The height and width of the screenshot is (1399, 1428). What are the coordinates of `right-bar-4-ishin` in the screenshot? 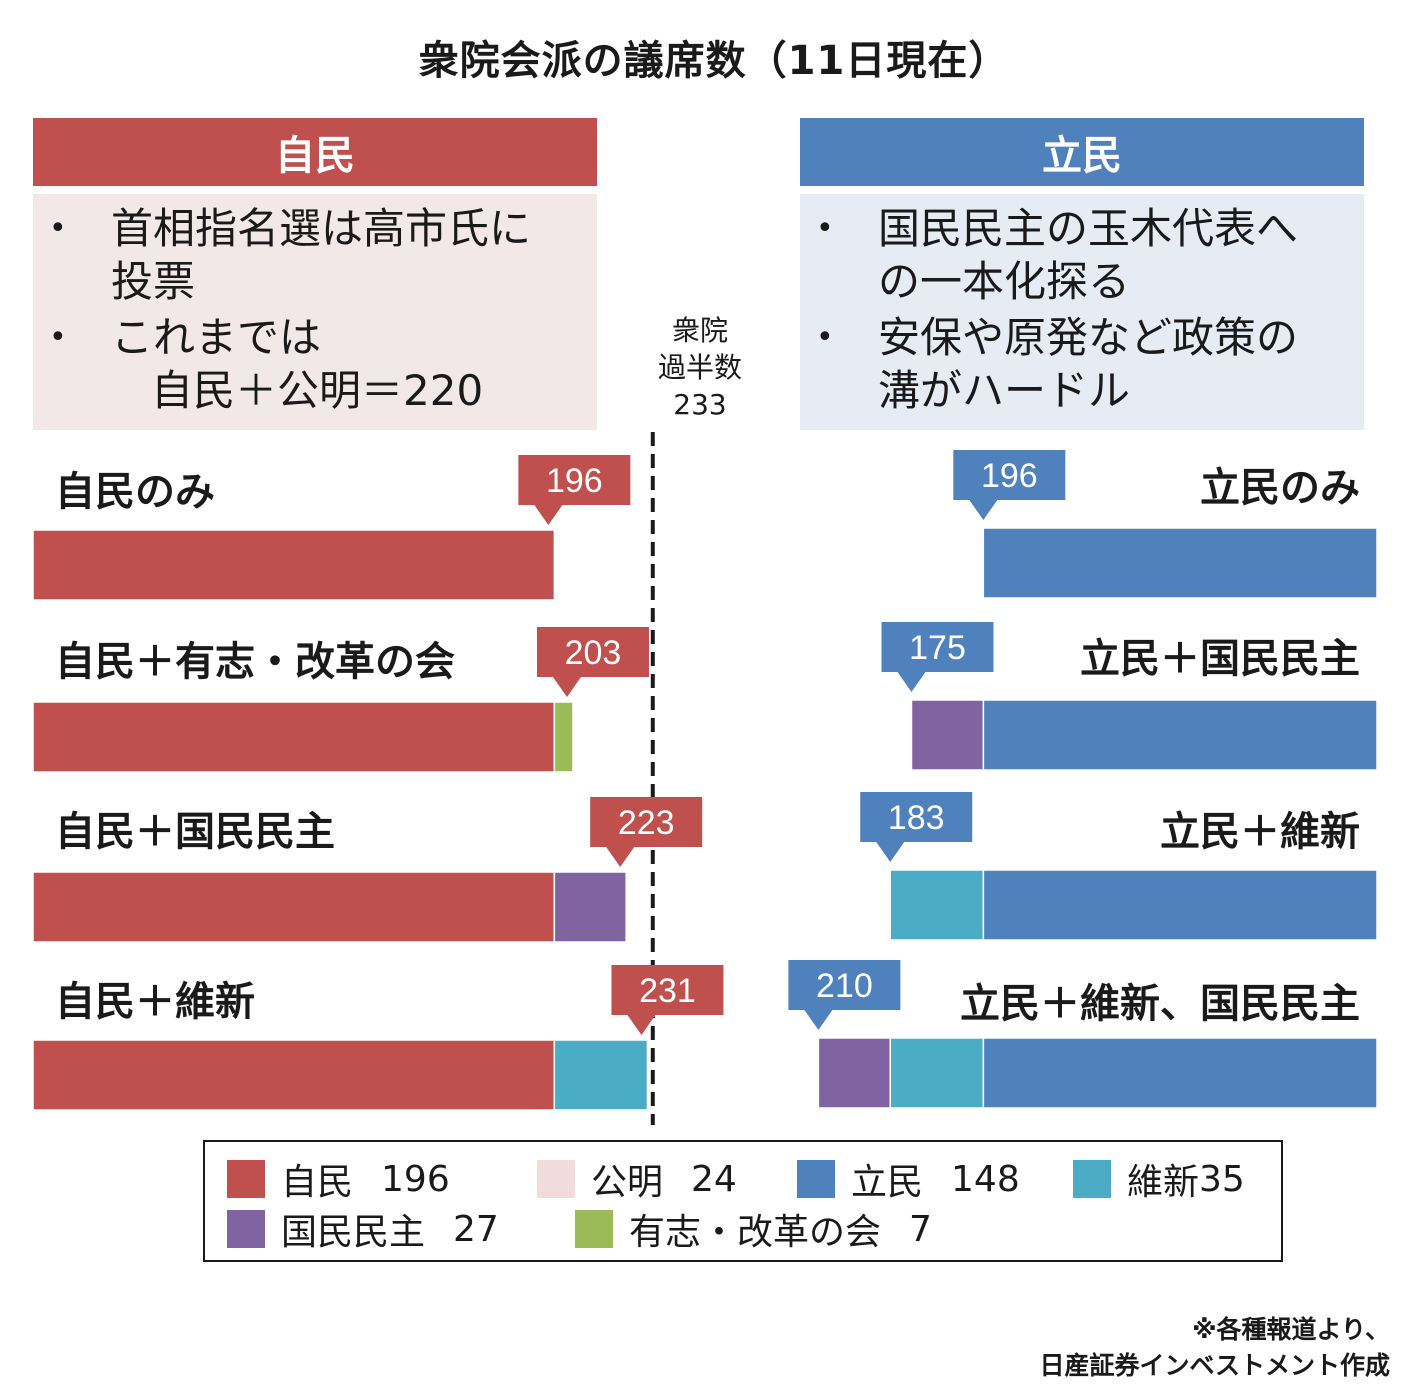 It's located at (937, 1073).